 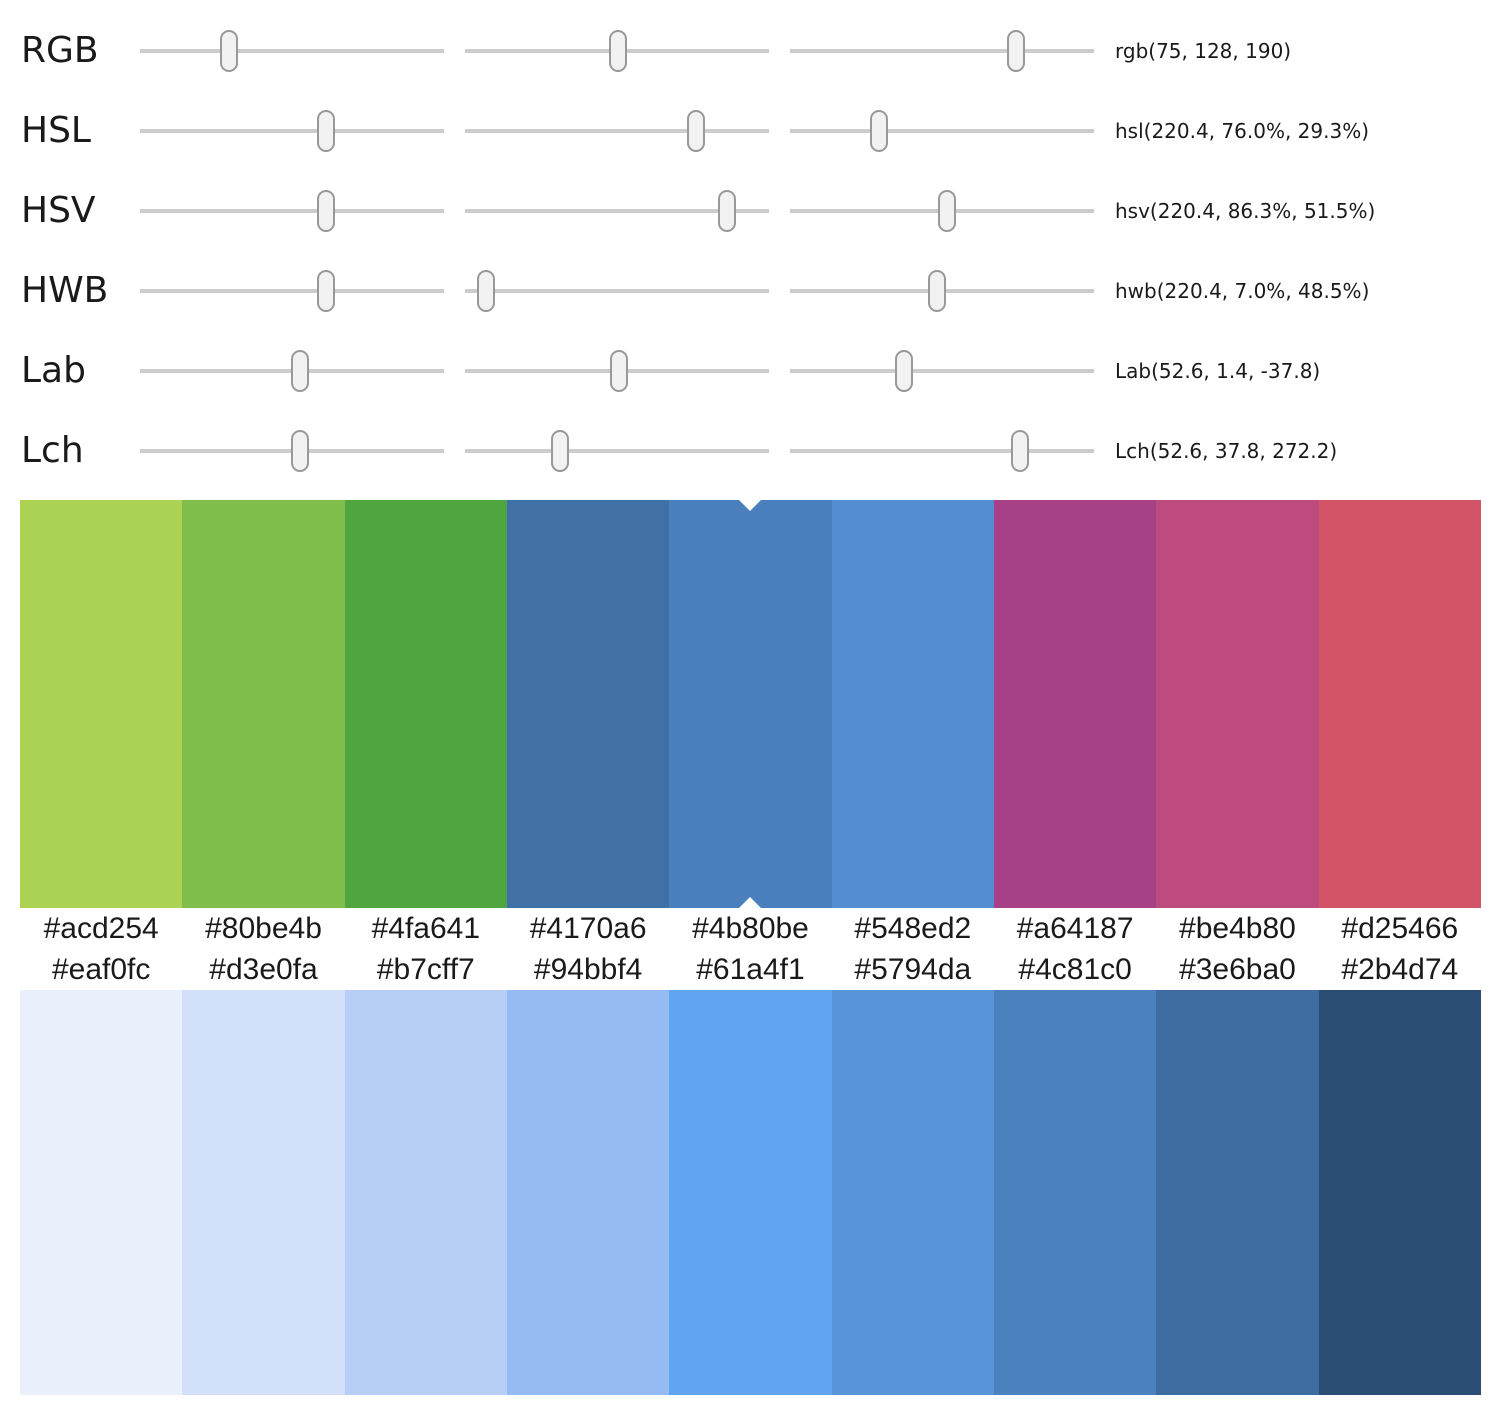 I want to click on swatch-hex-label: #eaf0fc, so click(x=101, y=969).